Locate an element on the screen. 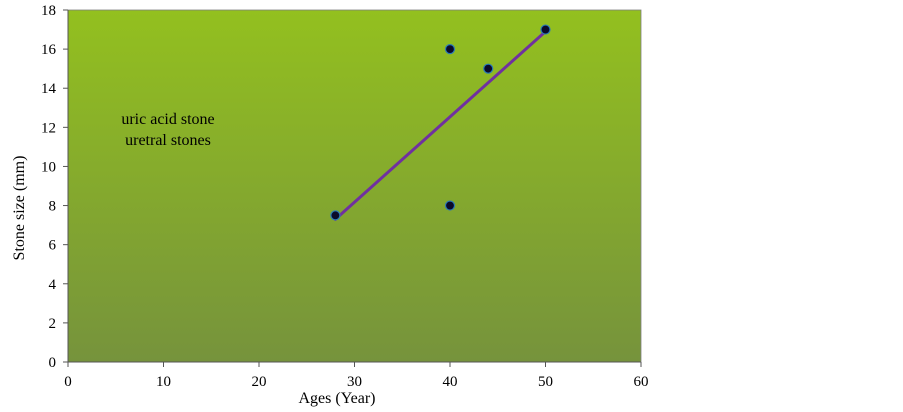 The width and height of the screenshot is (903, 412). x-tick-label: 50 is located at coordinates (545, 382).